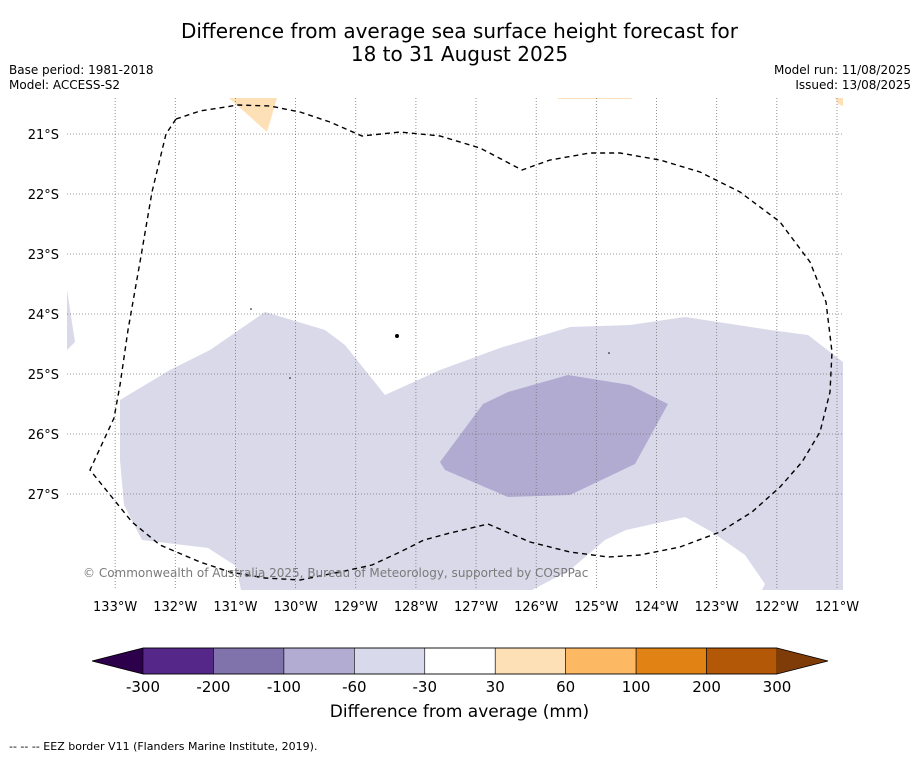 The height and width of the screenshot is (758, 919). Describe the element at coordinates (235, 607) in the screenshot. I see `longitude-label: 131°W` at that location.